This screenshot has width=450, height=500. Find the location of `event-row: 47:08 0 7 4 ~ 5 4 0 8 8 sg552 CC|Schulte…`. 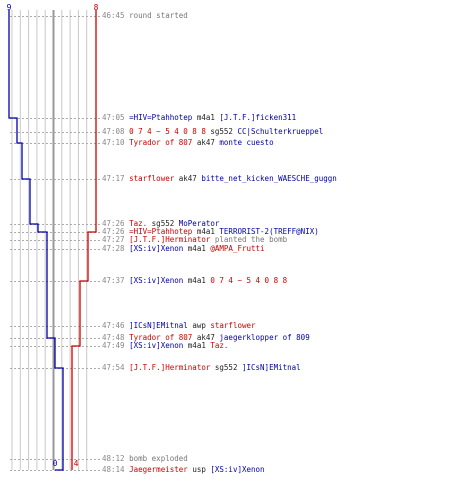

event-row: 47:08 0 7 4 ~ 5 4 0 8 8 sg552 CC|Schulte… is located at coordinates (212, 131).